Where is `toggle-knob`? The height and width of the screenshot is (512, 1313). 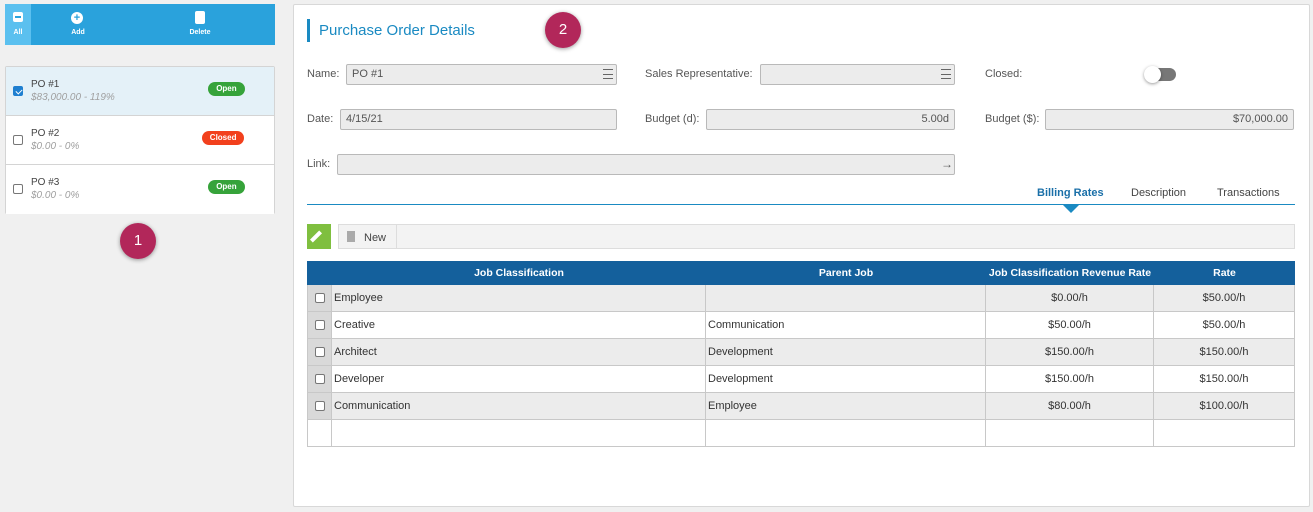 toggle-knob is located at coordinates (1152, 74).